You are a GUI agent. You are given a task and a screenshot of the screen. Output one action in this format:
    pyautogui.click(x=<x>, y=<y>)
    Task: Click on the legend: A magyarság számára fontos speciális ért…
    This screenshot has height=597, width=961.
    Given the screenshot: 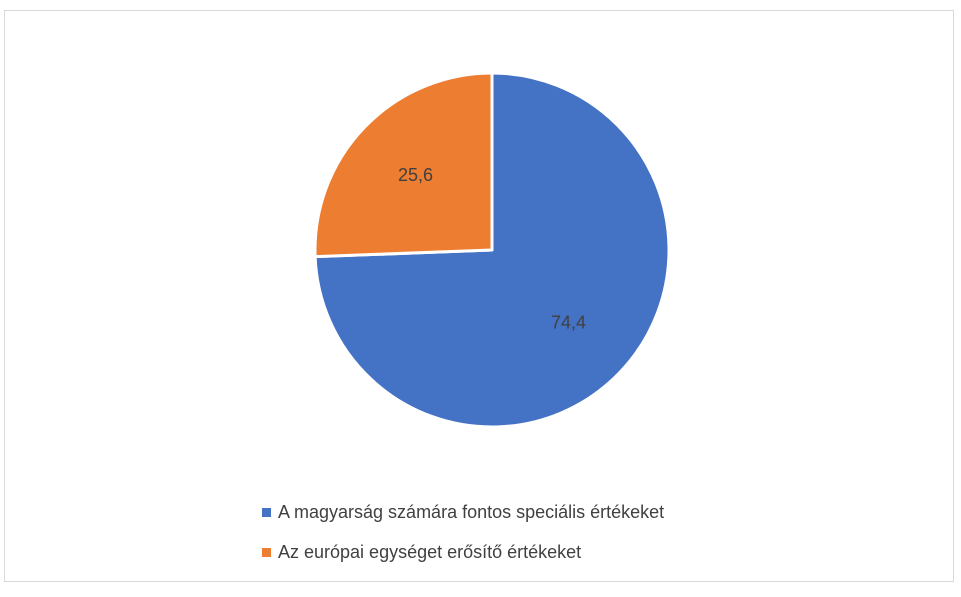 What is the action you would take?
    pyautogui.click(x=463, y=541)
    